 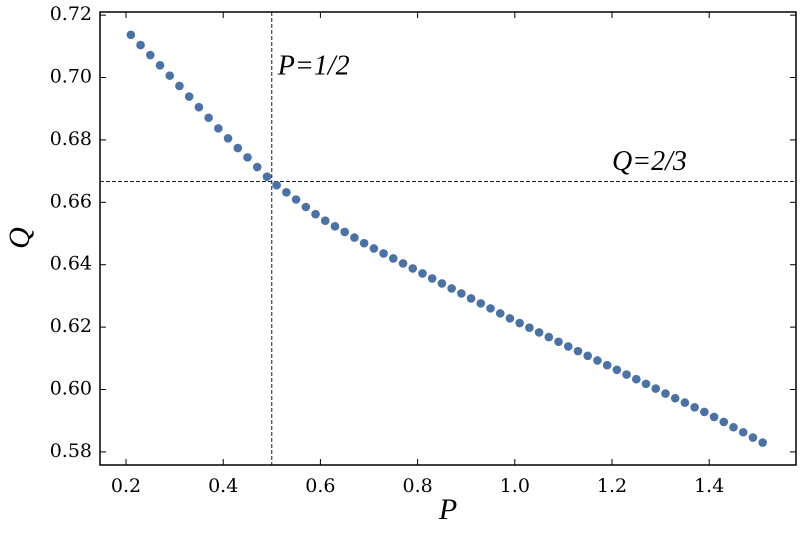 What do you see at coordinates (313, 65) in the screenshot?
I see `annotation: P=1/2` at bounding box center [313, 65].